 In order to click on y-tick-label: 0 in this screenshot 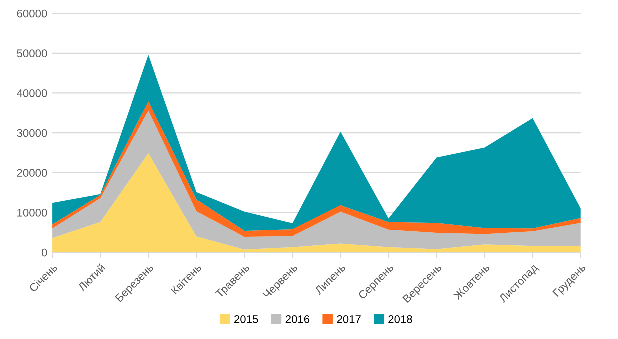, I will do `click(45, 252)`.